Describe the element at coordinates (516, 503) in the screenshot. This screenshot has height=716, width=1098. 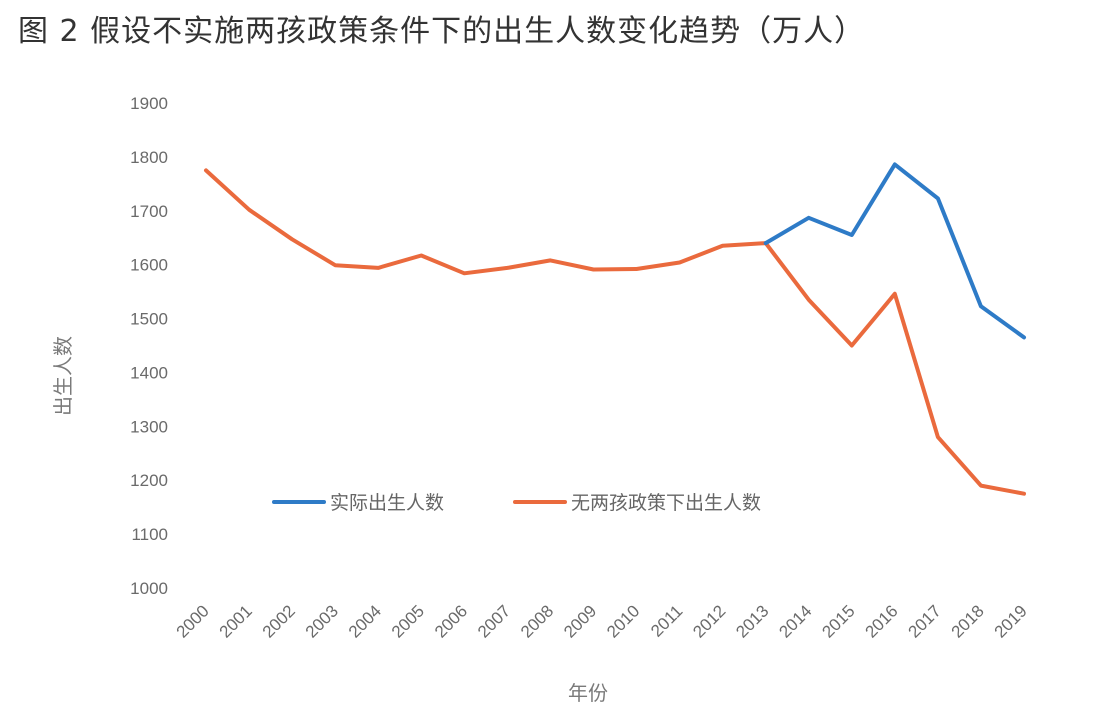
I see `legend: 实际出生人数 无两孩政策下出生人数` at that location.